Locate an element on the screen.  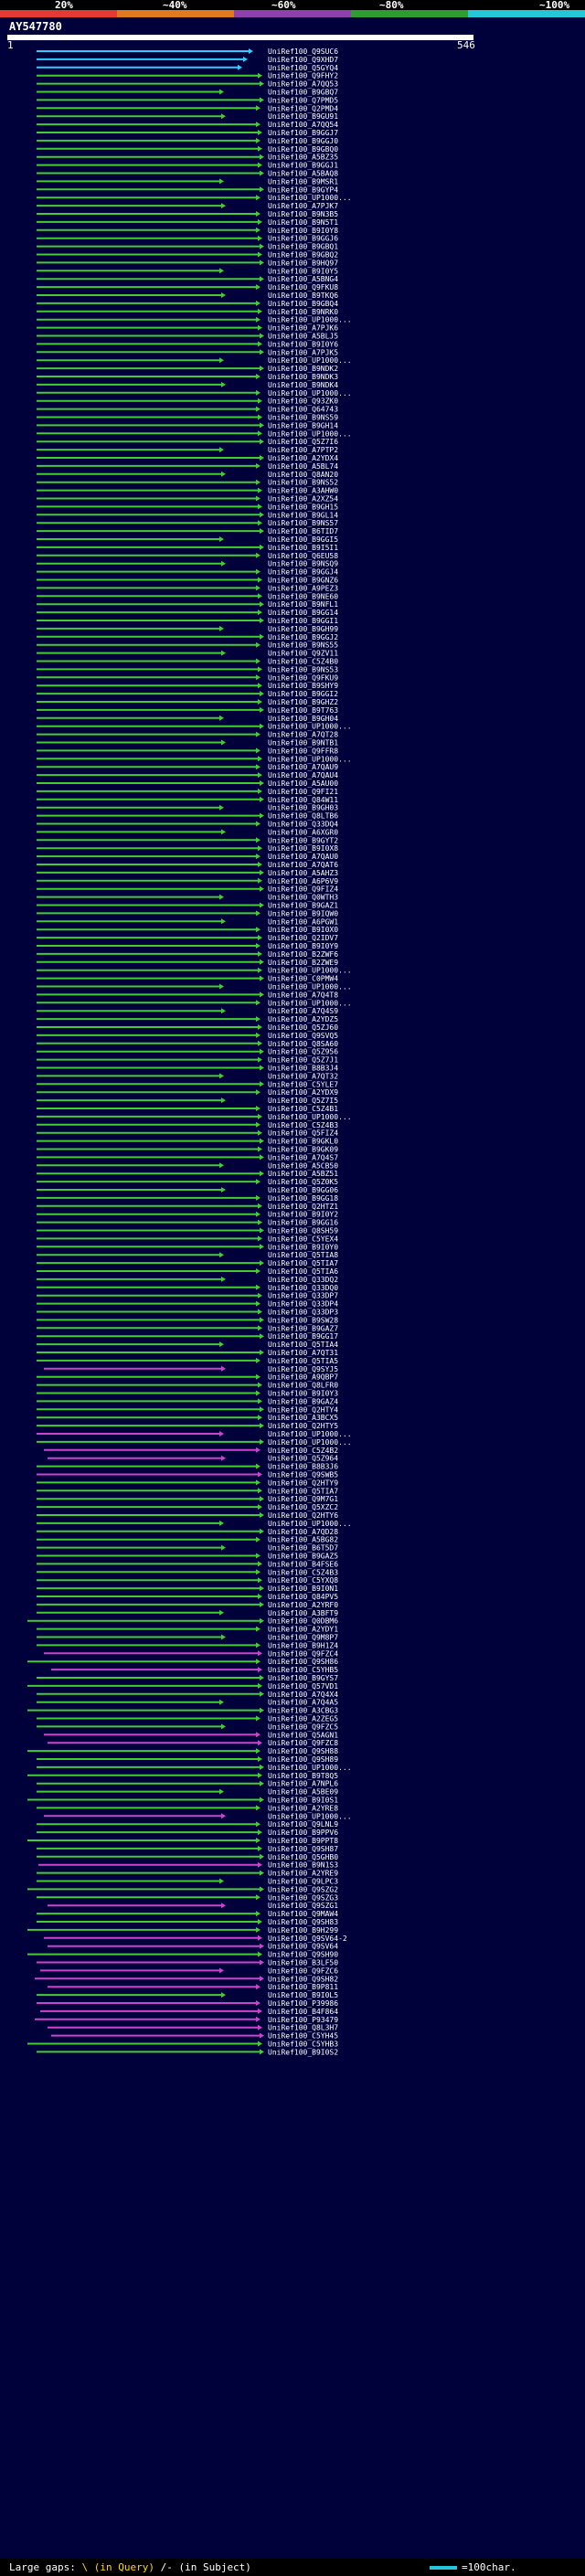
hit-label: UniRef100_Q33DQ4 is located at coordinates (303, 825).